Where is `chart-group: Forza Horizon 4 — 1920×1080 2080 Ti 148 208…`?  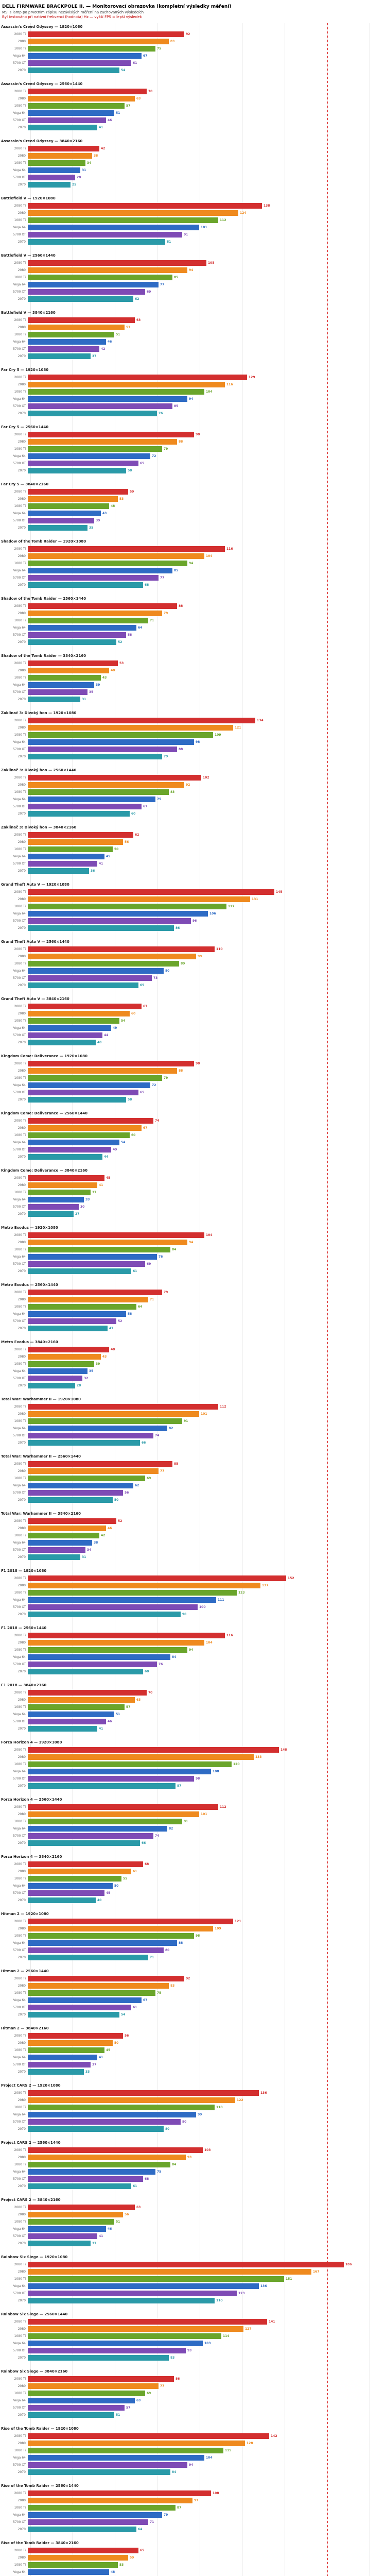
chart-group: Forza Horizon 4 — 1920×1080 2080 Ti 148 208… is located at coordinates (193, 1767).